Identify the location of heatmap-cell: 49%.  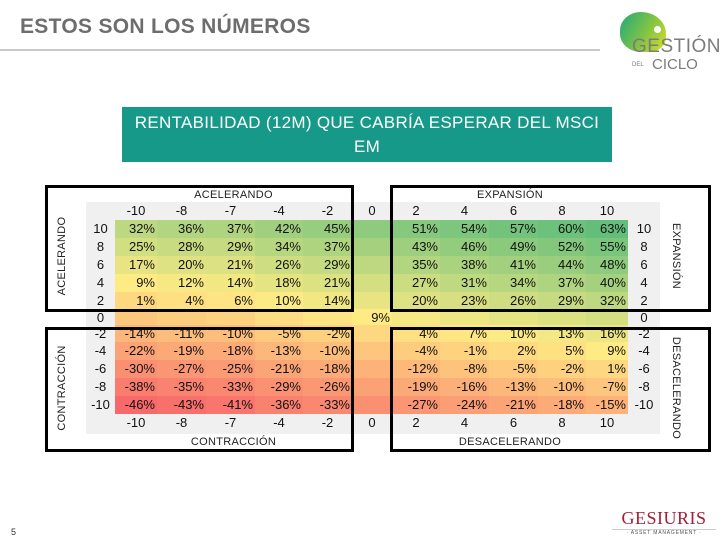
(513, 247).